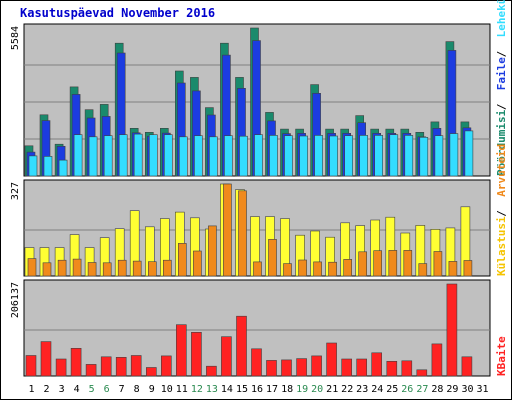 The height and width of the screenshot is (405, 512). What do you see at coordinates (77, 389) in the screenshot?
I see `day-label-4: 4` at bounding box center [77, 389].